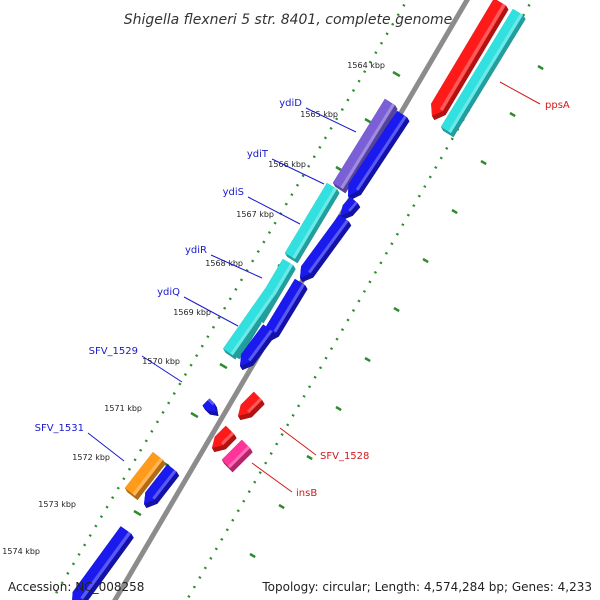  I want to click on gene-label-SFV_1531: SFV_1531, so click(80, 442).